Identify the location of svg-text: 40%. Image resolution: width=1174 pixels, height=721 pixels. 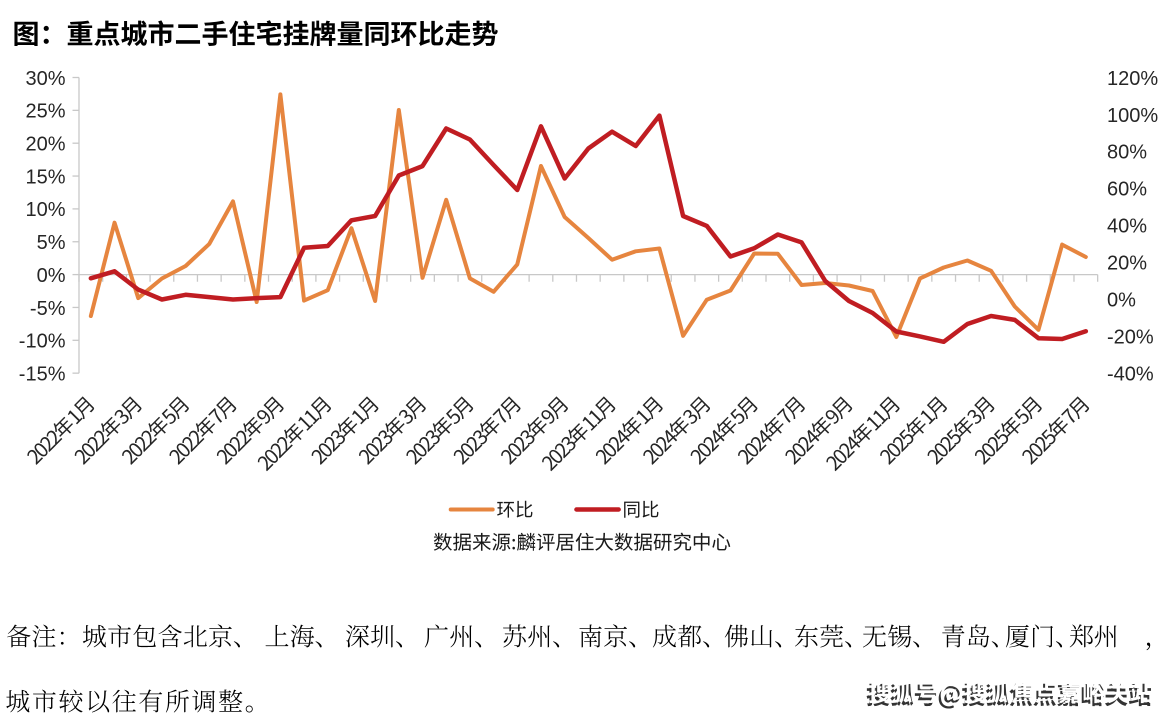
(1127, 227).